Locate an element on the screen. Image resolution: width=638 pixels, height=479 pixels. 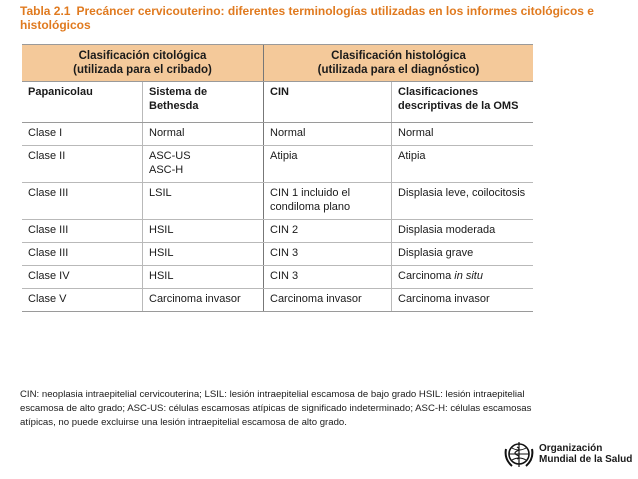
cell-who: Displasia grave is located at coordinates (462, 254).